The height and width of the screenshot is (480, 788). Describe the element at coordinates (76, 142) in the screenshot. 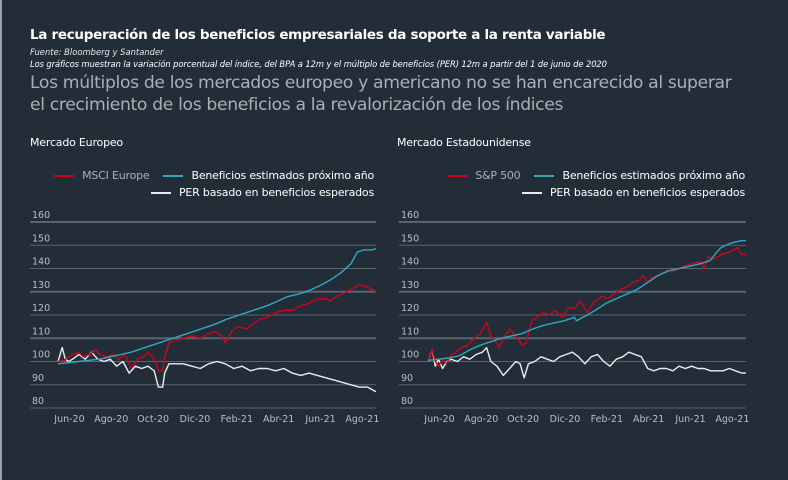

I see `panel-title-europe: Mercado Europeo` at that location.